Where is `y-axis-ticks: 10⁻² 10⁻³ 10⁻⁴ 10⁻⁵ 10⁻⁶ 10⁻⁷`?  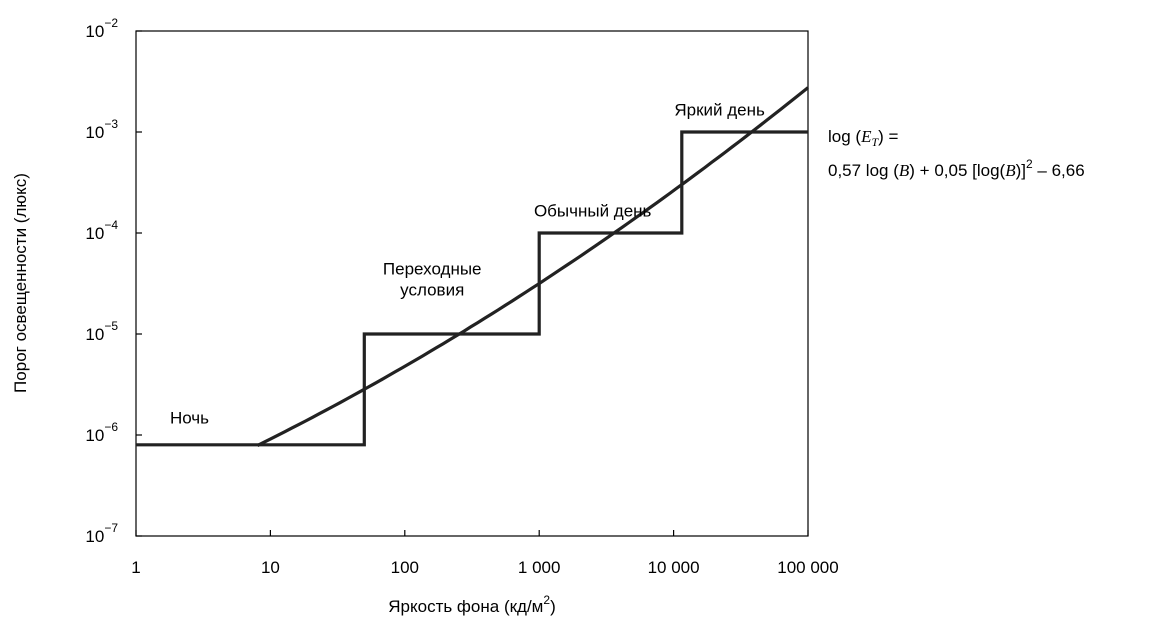
y-axis-ticks: 10⁻² 10⁻³ 10⁻⁴ 10⁻⁵ 10⁻⁶ 10⁻⁷ is located at coordinates (113, 281).